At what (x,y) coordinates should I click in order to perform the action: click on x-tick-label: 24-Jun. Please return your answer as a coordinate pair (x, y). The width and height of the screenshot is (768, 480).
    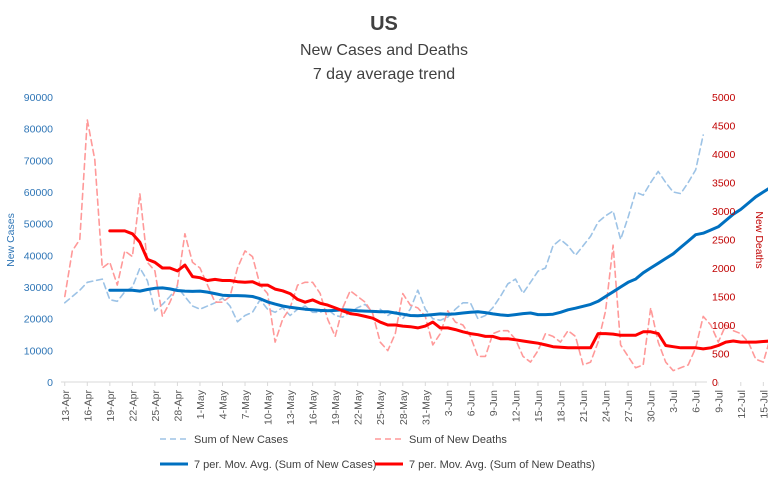
    Looking at the image, I should click on (607, 406).